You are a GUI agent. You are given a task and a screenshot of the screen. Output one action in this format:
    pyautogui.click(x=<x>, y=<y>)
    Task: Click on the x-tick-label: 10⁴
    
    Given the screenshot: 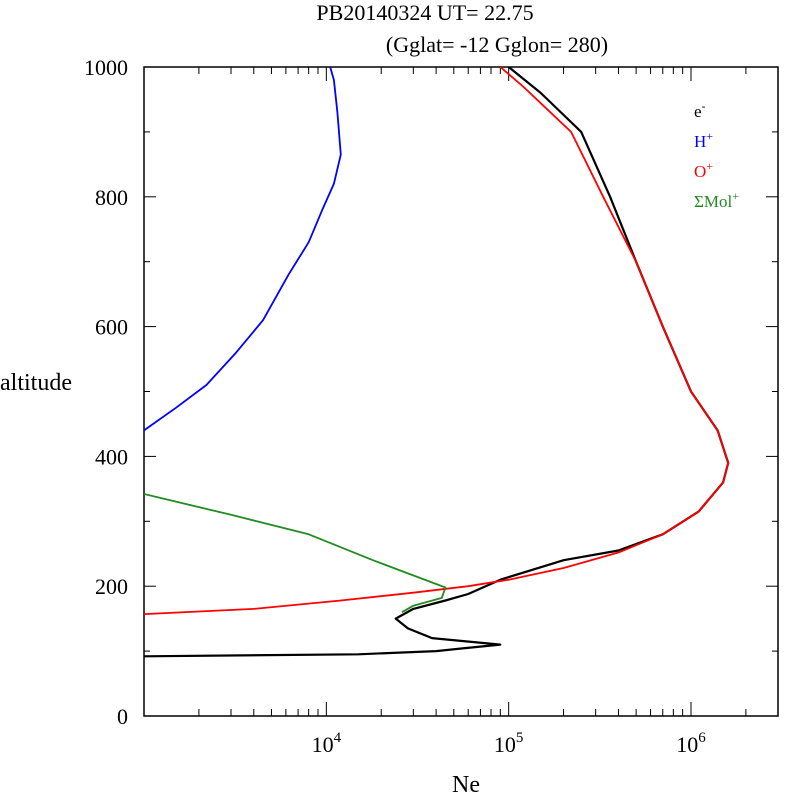 What is the action you would take?
    pyautogui.click(x=327, y=743)
    